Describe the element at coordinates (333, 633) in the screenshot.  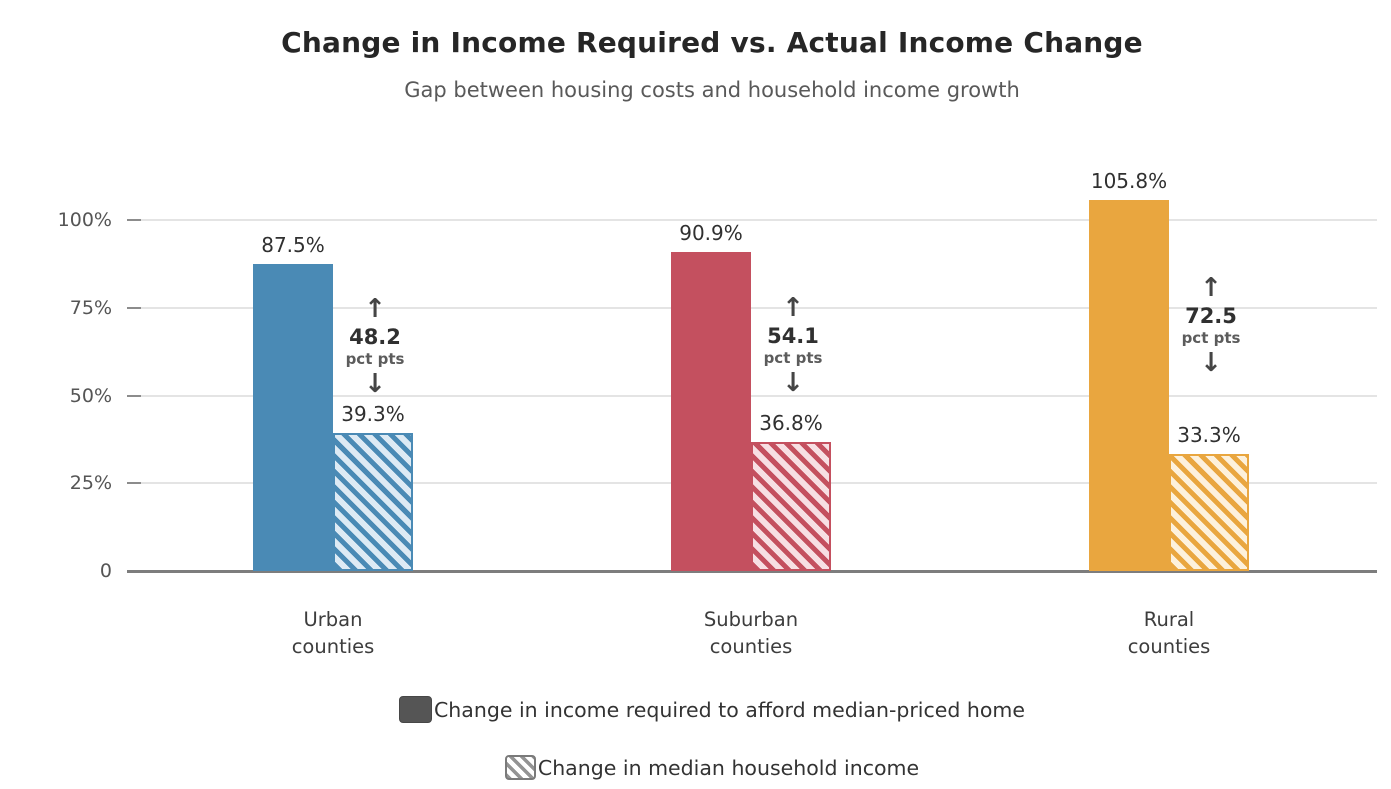
I see `x-category-label-urban: Urban counties` at that location.